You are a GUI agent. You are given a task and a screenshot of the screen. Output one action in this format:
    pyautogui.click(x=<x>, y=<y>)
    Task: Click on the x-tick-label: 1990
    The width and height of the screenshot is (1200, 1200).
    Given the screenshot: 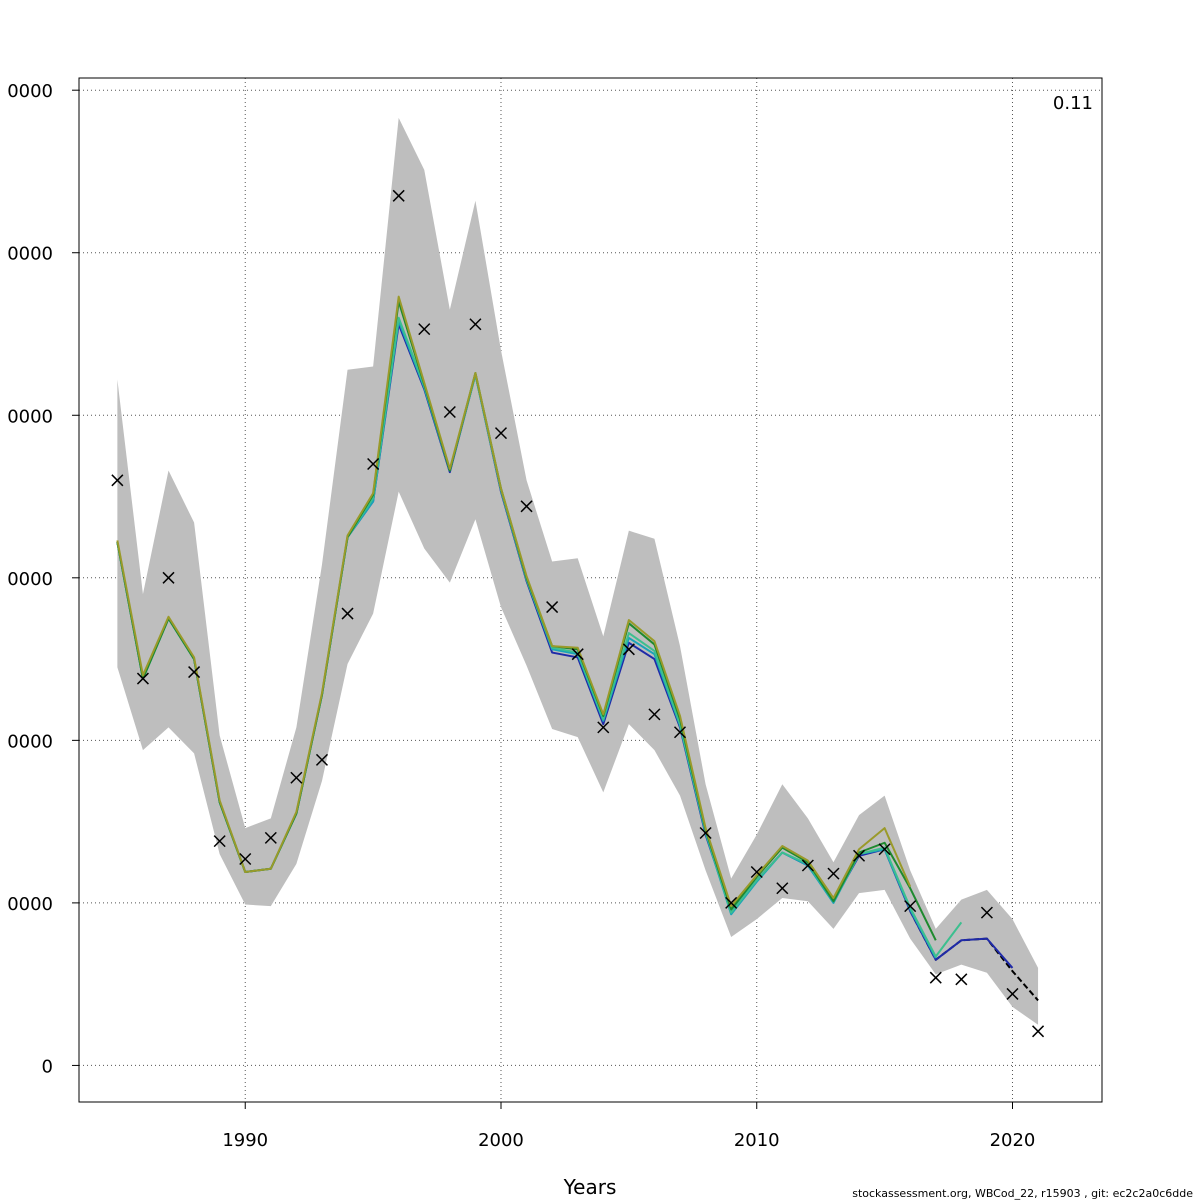 What is the action you would take?
    pyautogui.click(x=245, y=1140)
    